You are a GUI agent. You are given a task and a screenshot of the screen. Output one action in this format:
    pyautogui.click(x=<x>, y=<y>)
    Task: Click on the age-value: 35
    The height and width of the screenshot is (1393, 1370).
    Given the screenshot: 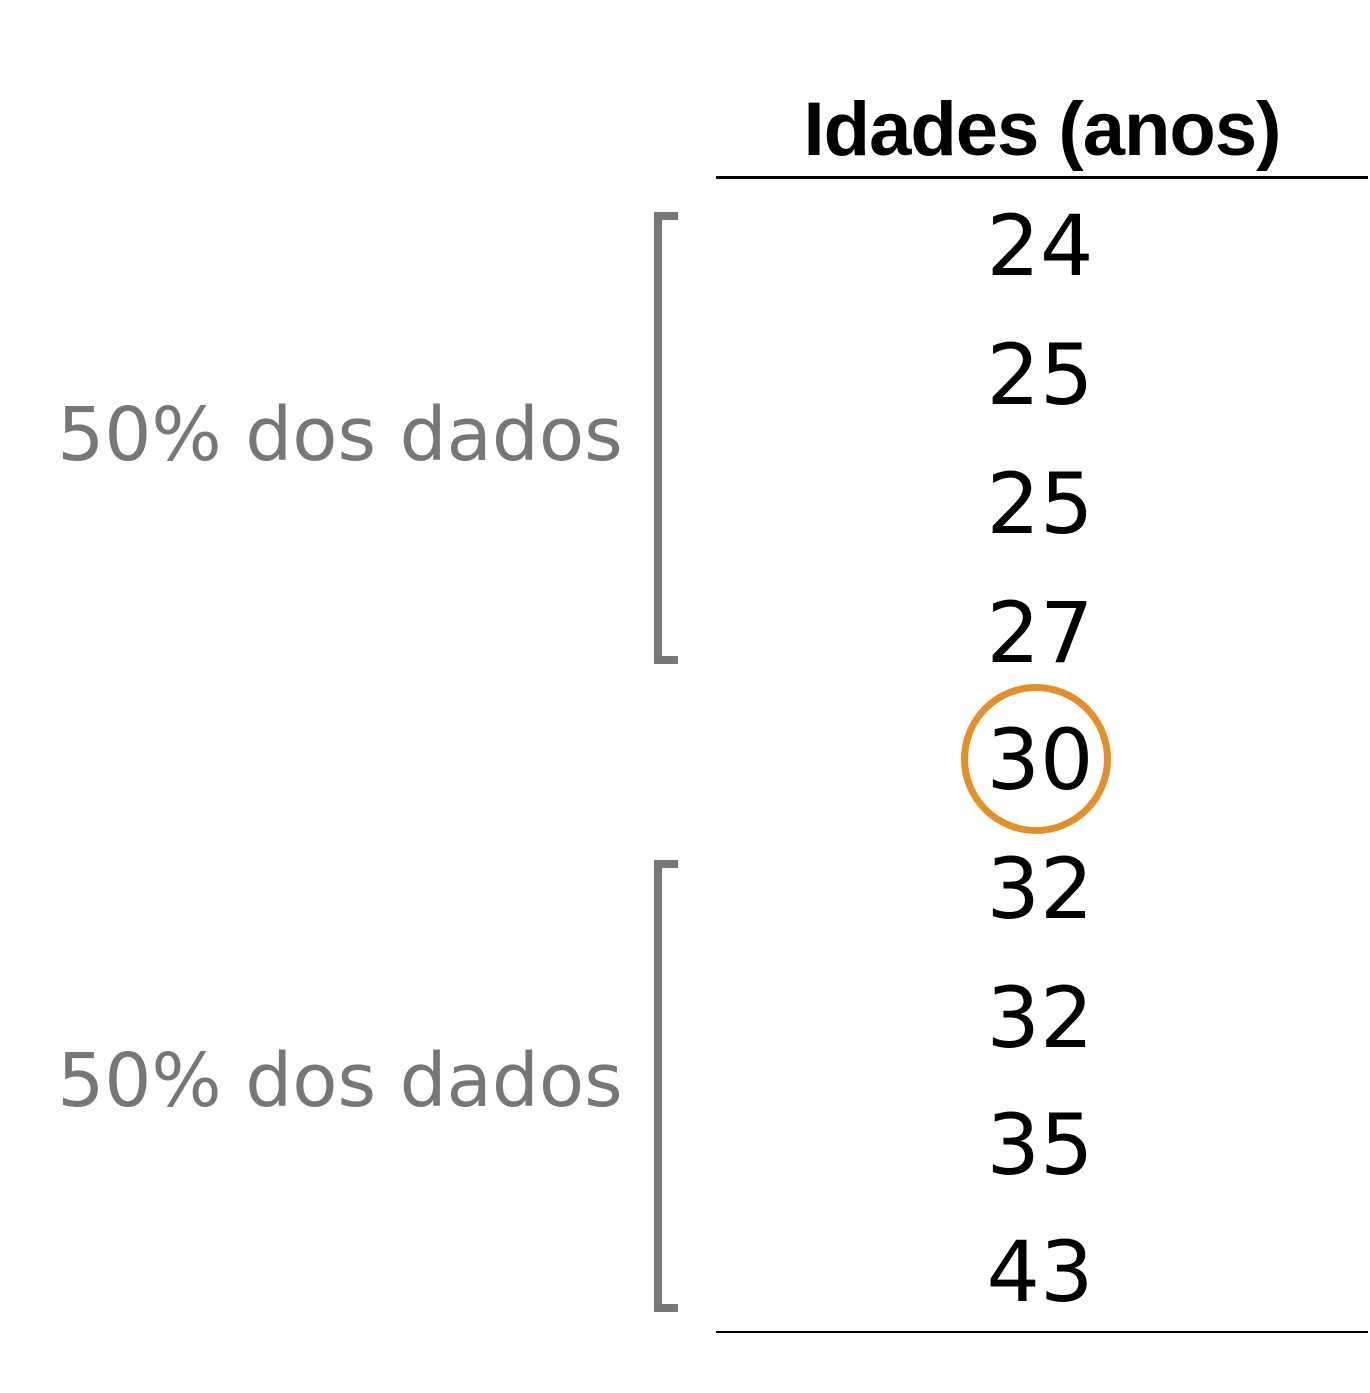 What is the action you would take?
    pyautogui.click(x=1040, y=1145)
    